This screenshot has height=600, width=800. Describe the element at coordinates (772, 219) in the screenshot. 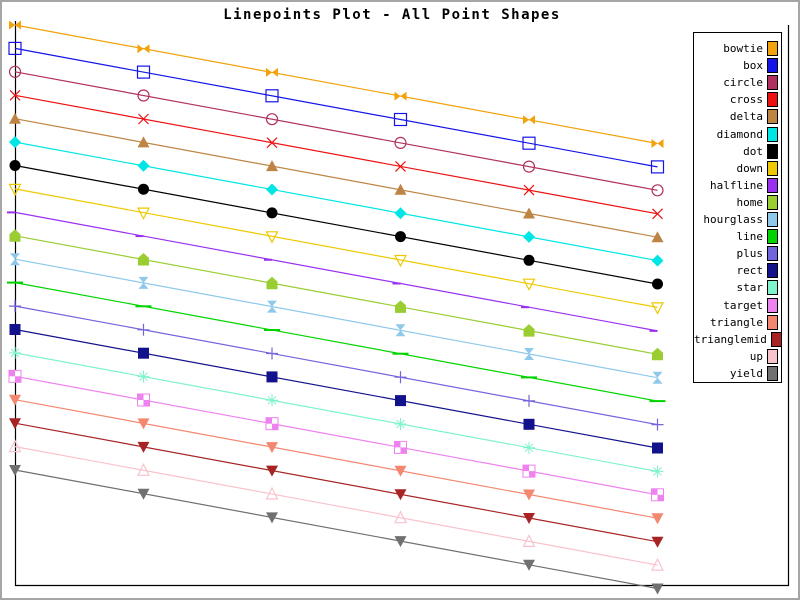

I see `legend-swatch-hourglass` at that location.